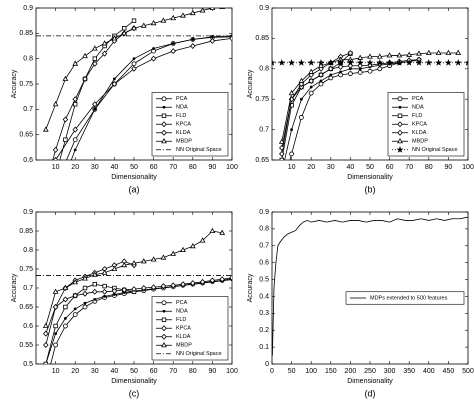 The image size is (474, 400). Describe the element at coordinates (370, 286) in the screenshot. I see `series-layer` at that location.